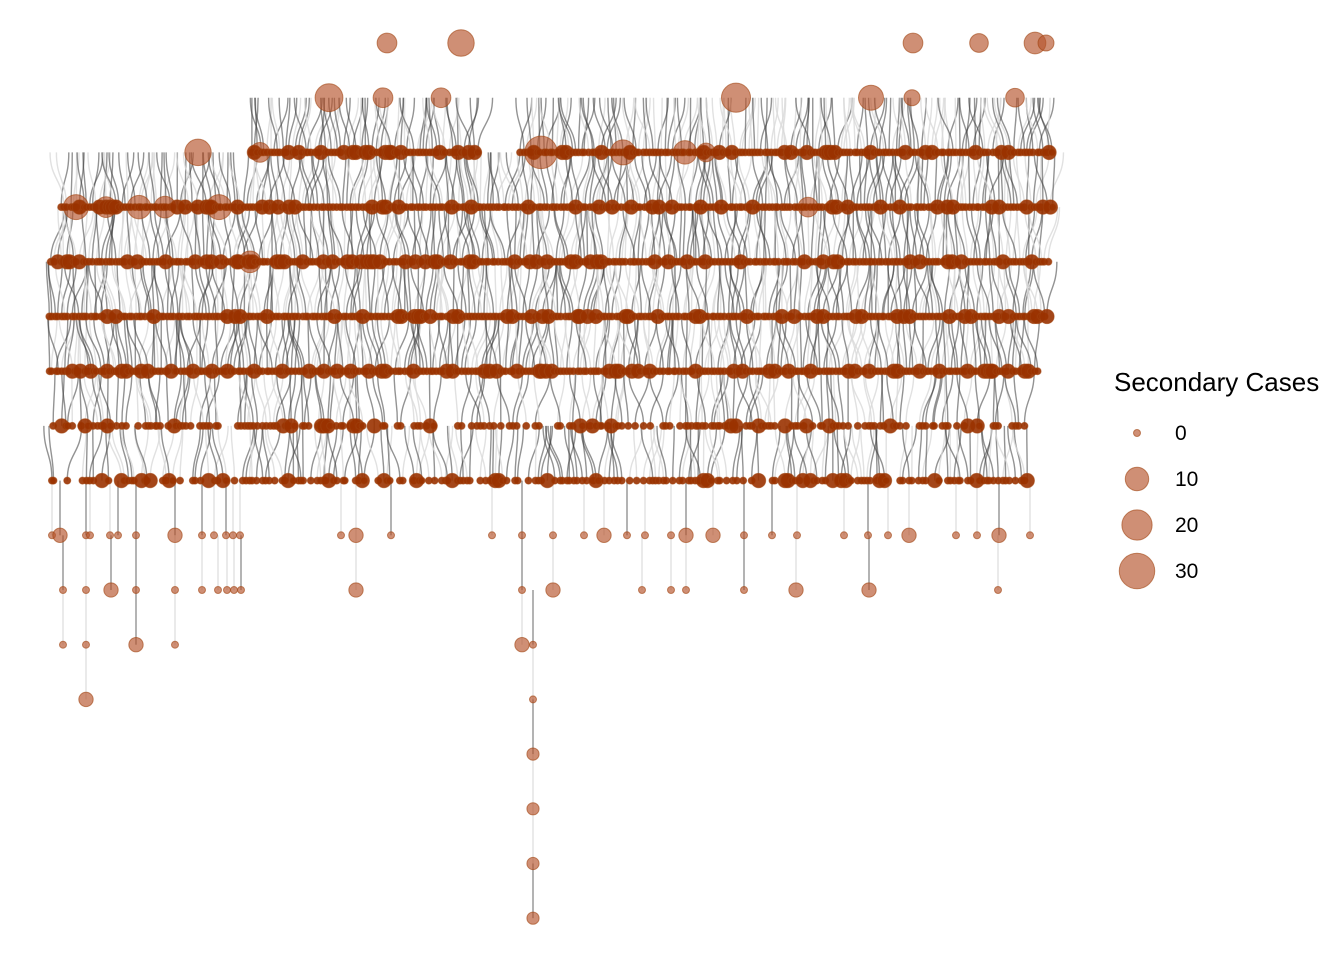  I want to click on tree-node-1967, so click(86, 644).